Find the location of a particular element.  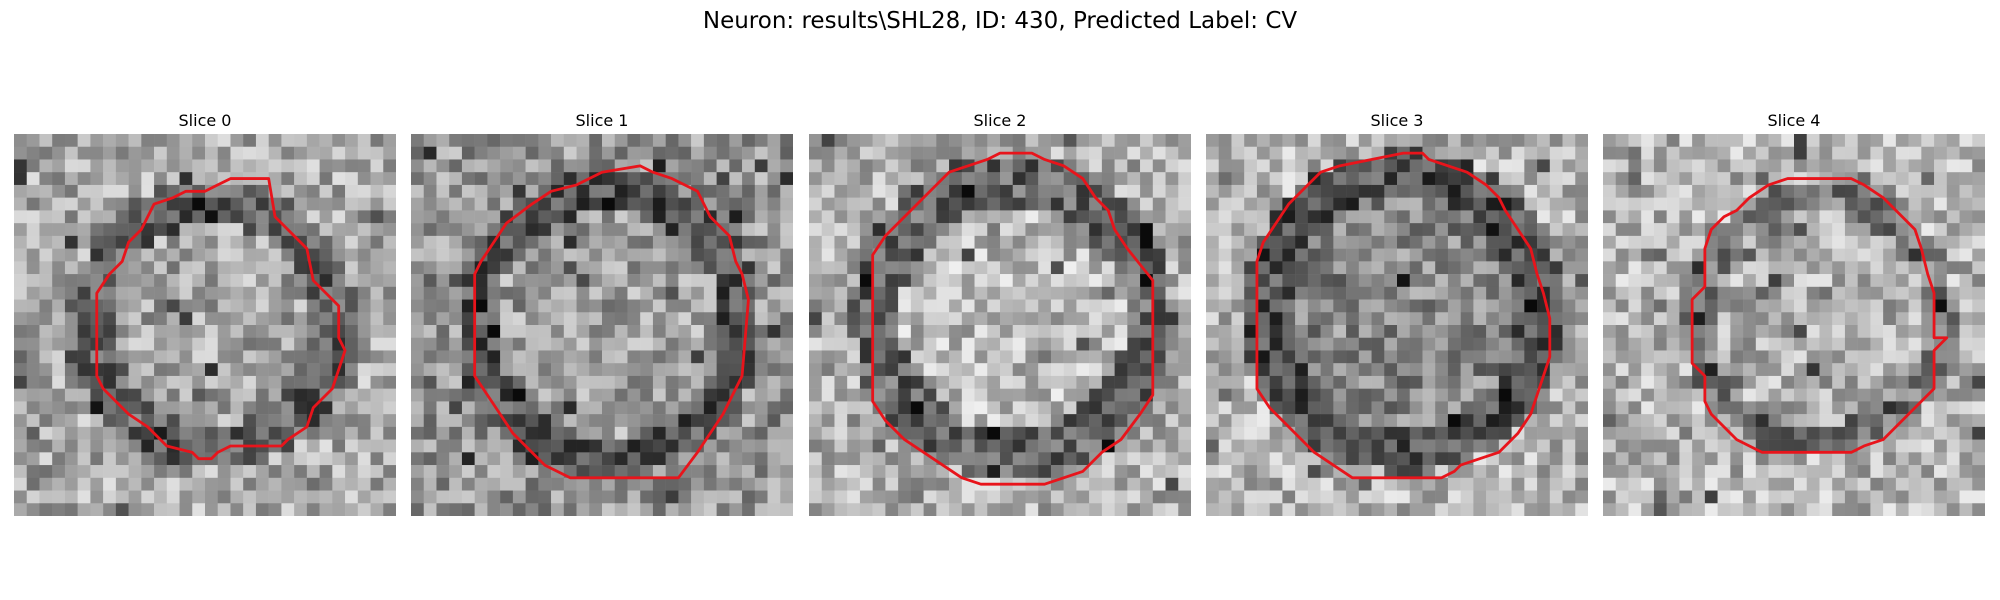

slice-panel-2: Slice 2 is located at coordinates (1000, 313).